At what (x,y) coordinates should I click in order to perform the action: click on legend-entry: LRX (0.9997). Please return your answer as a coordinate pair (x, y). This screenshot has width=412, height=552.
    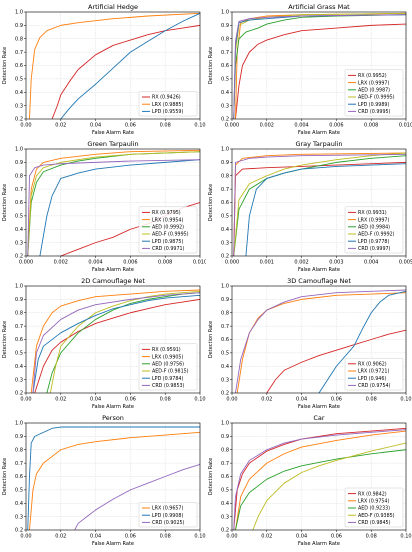
    Looking at the image, I should click on (373, 220).